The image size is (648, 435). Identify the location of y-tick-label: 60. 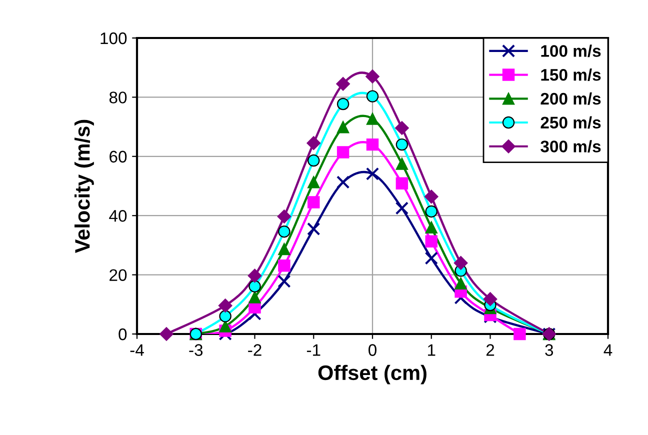
(118, 156).